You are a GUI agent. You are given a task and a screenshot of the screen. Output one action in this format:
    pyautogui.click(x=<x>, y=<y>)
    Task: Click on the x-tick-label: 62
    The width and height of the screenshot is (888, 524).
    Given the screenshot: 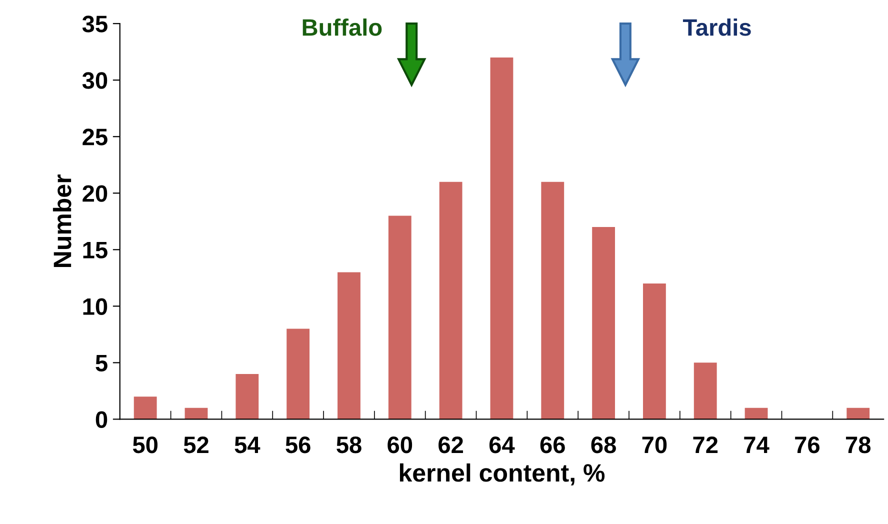 What is the action you would take?
    pyautogui.click(x=450, y=445)
    